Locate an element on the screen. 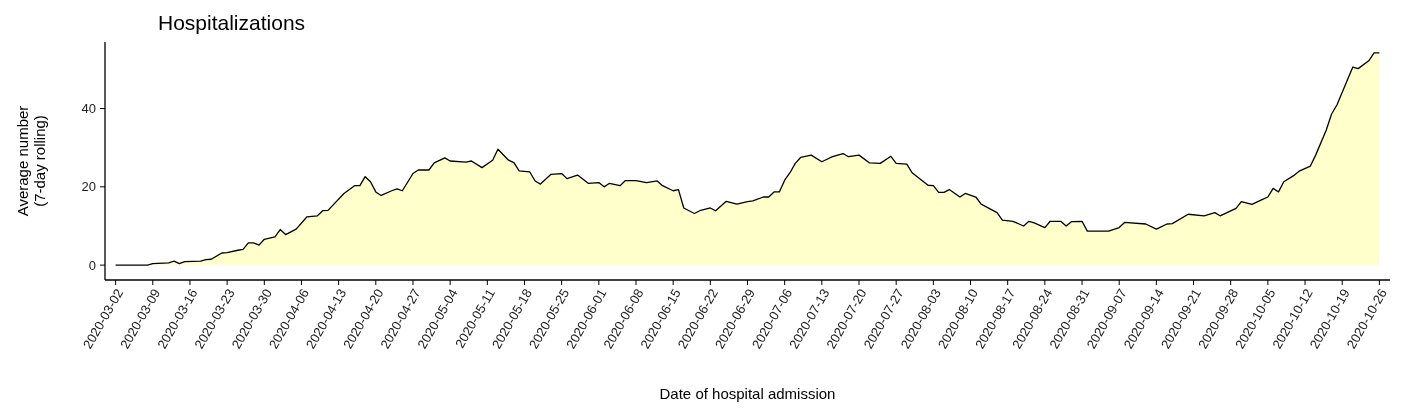 The width and height of the screenshot is (1401, 411). x-axis-title: Date of hospital admission is located at coordinates (747, 393).